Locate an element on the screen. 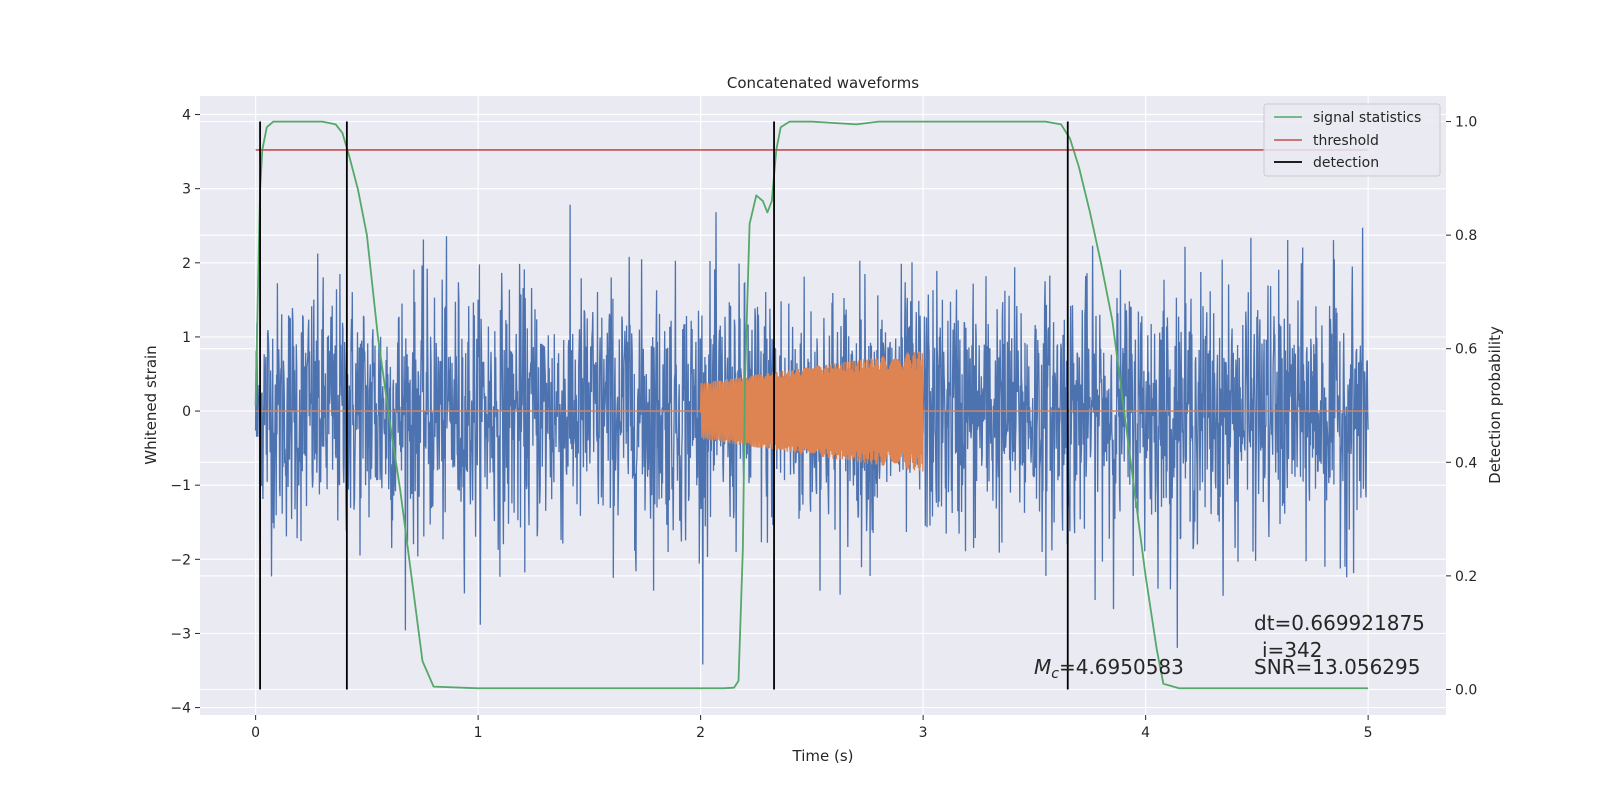 The width and height of the screenshot is (1600, 800). y-right-tick-label: 0.0 is located at coordinates (1466, 690).